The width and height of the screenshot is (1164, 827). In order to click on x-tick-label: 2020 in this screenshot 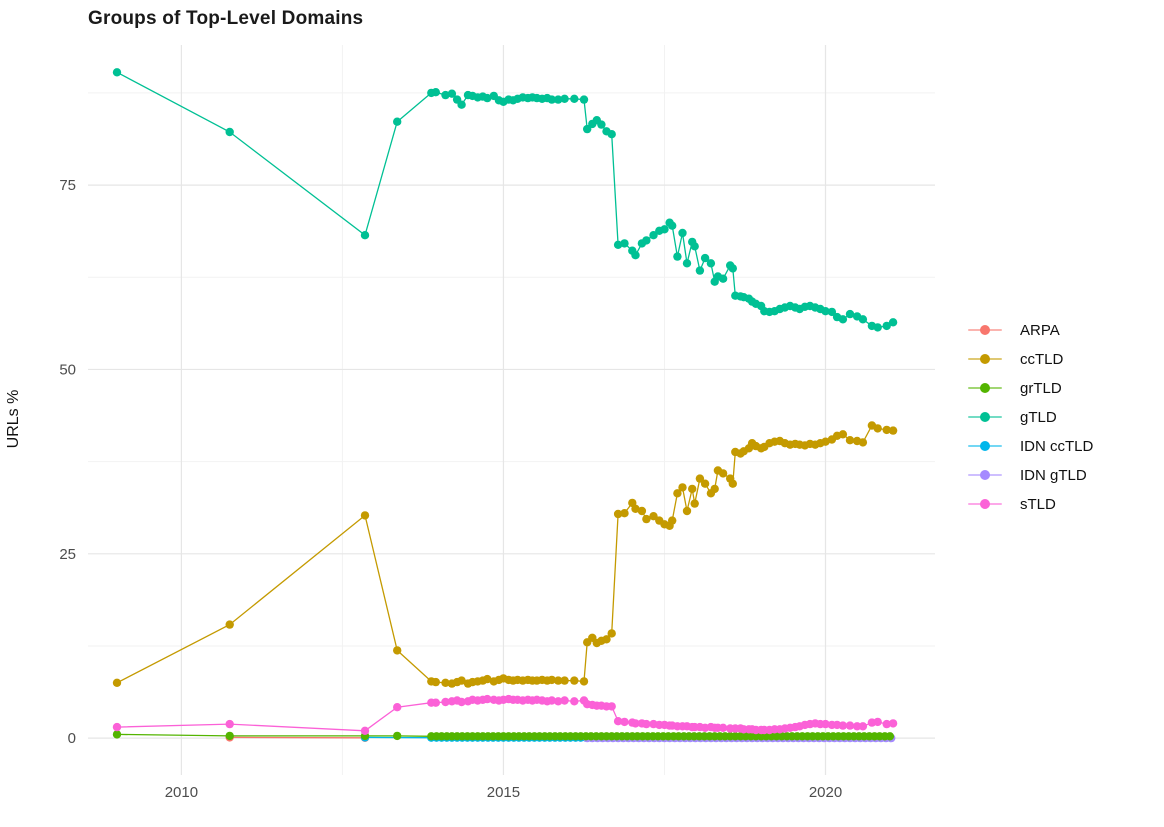, I will do `click(825, 792)`.